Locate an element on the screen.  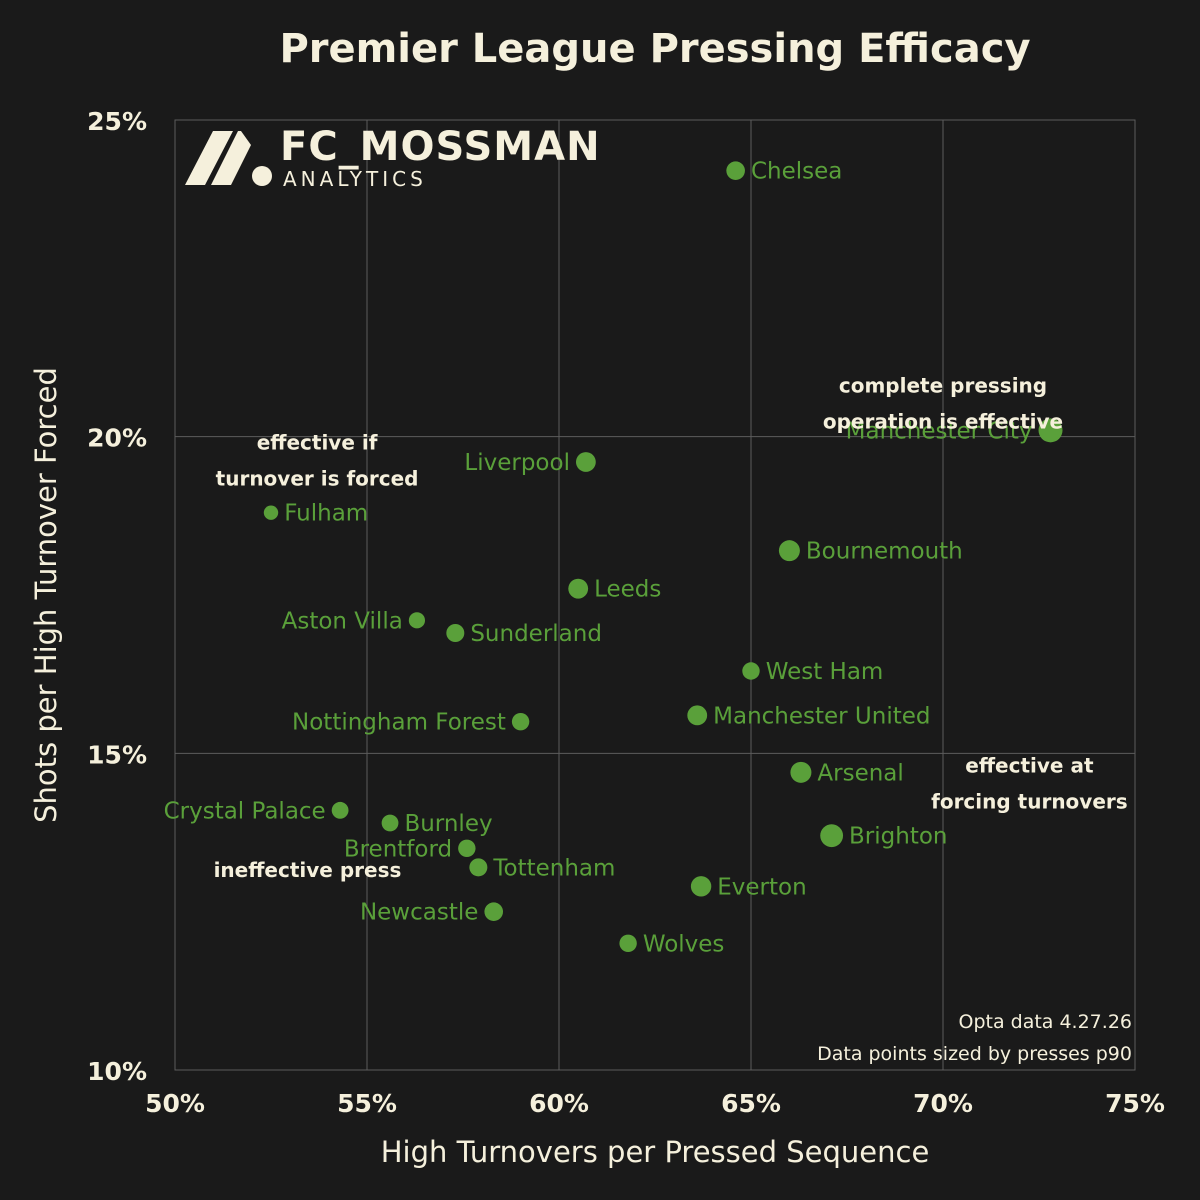
annotation-text: effective if is located at coordinates (317, 442).